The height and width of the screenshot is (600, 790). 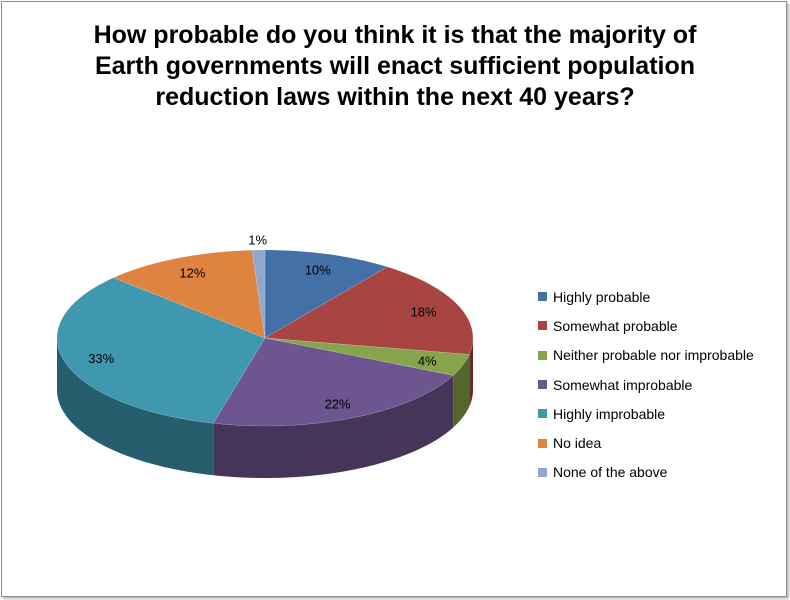 What do you see at coordinates (427, 360) in the screenshot?
I see `data-label: 4%` at bounding box center [427, 360].